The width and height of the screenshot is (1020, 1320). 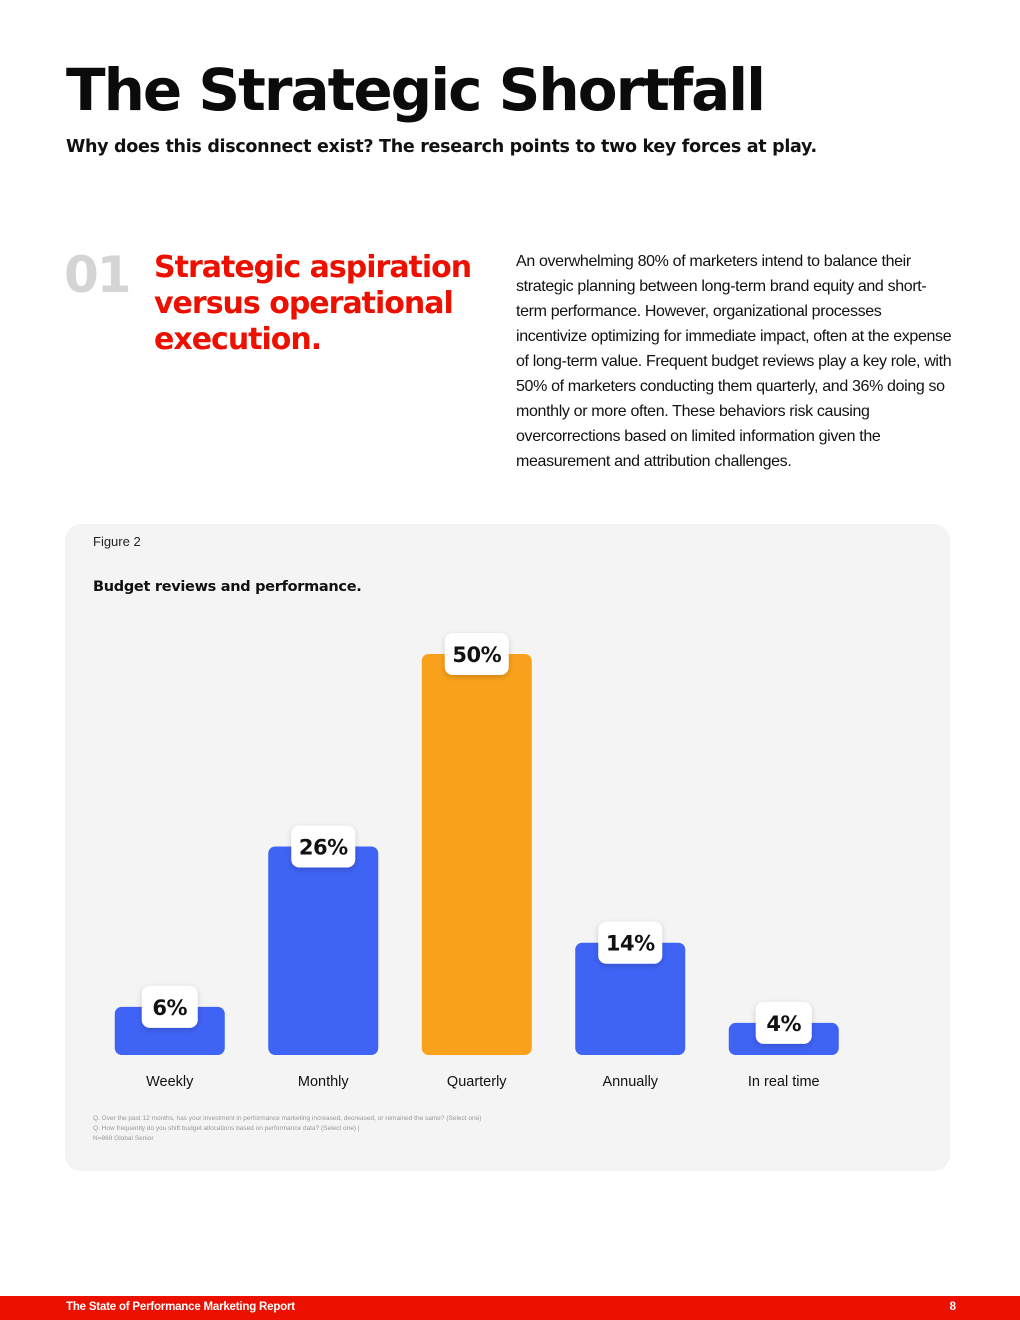 I want to click on data-label: 14%, so click(x=630, y=944).